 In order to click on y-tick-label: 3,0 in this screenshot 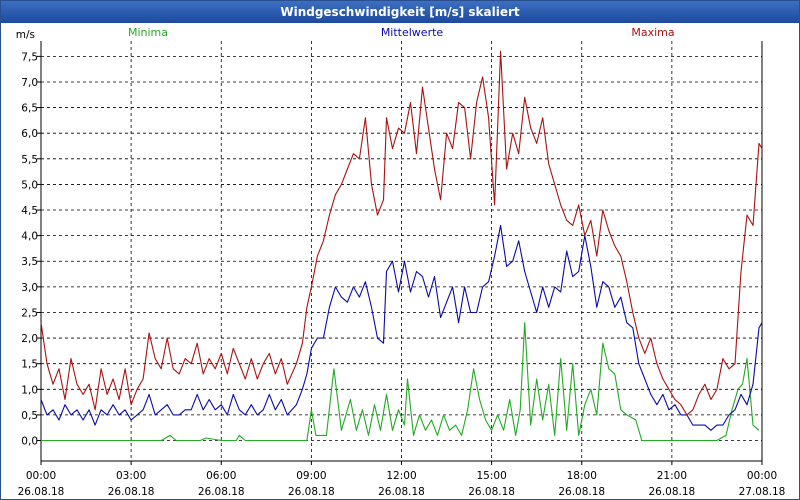, I will do `click(29, 288)`.